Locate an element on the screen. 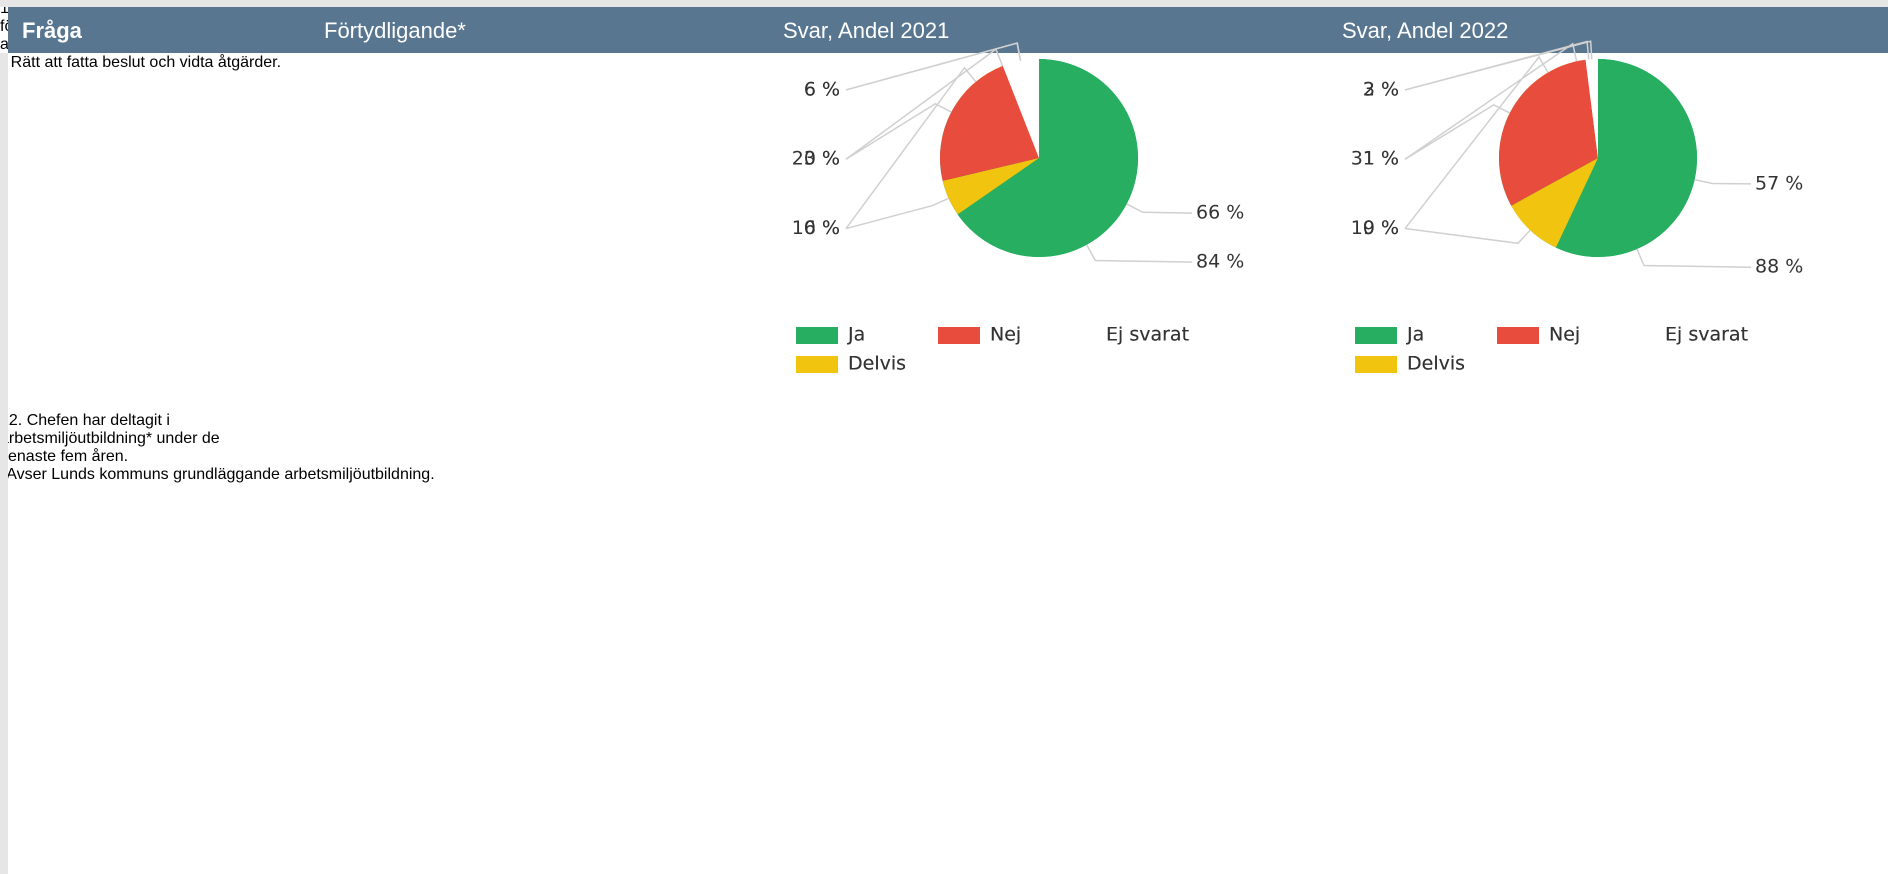 The height and width of the screenshot is (874, 1888). slice-label: 23 % is located at coordinates (816, 159).